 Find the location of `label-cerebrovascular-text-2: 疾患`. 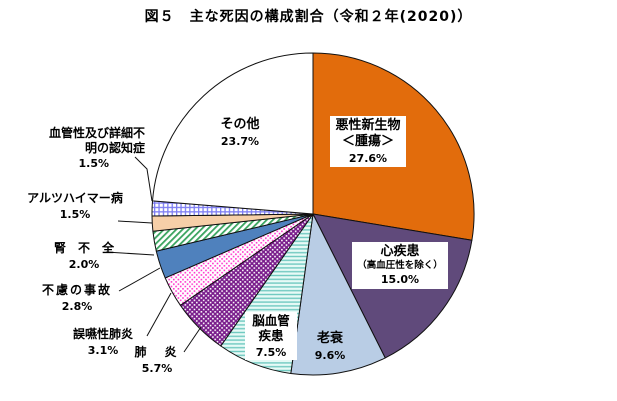

label-cerebrovascular-text-2: 疾患 is located at coordinates (271, 336).